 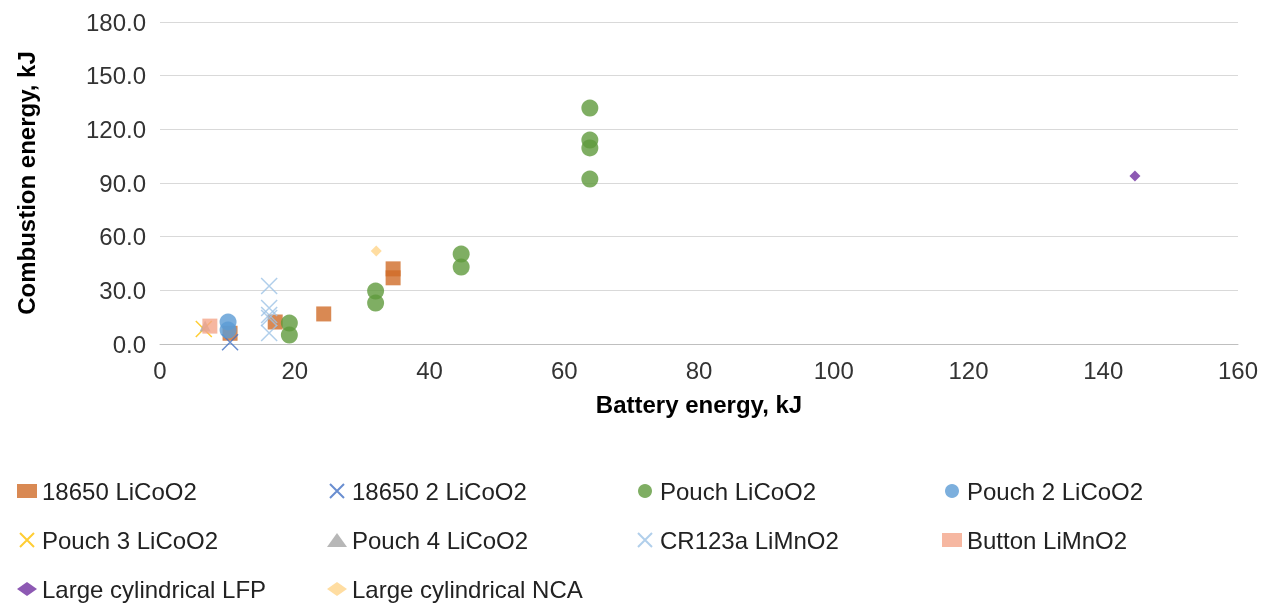 What do you see at coordinates (119, 491) in the screenshot?
I see `legend-label: 18650 LiCoO2` at bounding box center [119, 491].